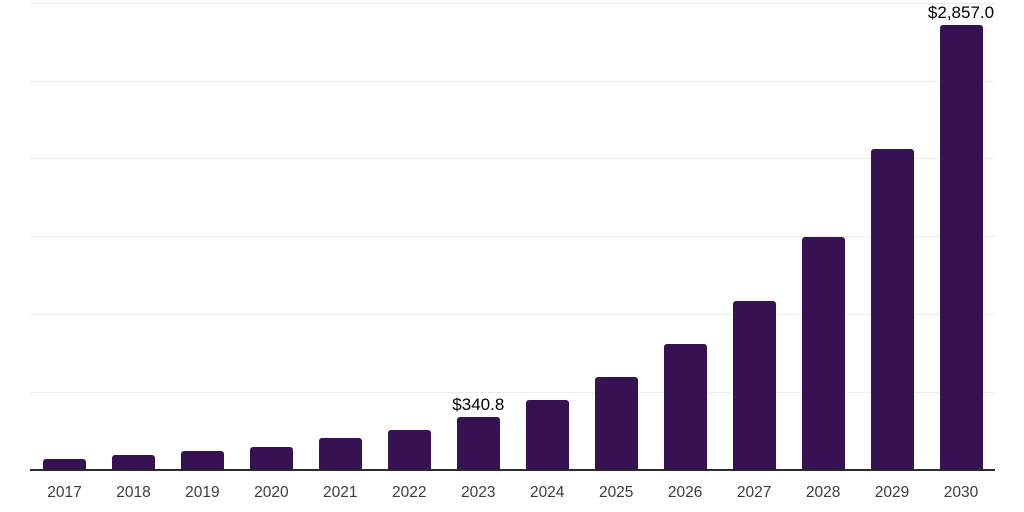 The height and width of the screenshot is (512, 1024). Describe the element at coordinates (823, 353) in the screenshot. I see `bar-2028` at that location.